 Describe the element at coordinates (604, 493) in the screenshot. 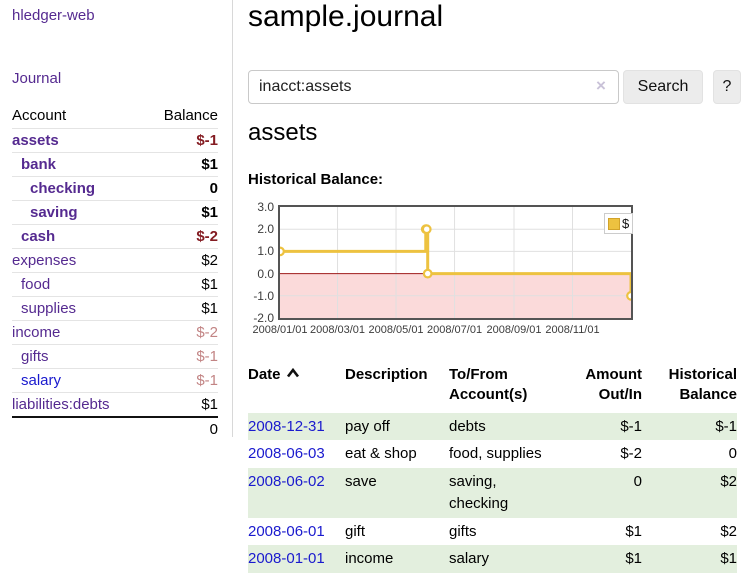

I see `register-amount: 0` at that location.